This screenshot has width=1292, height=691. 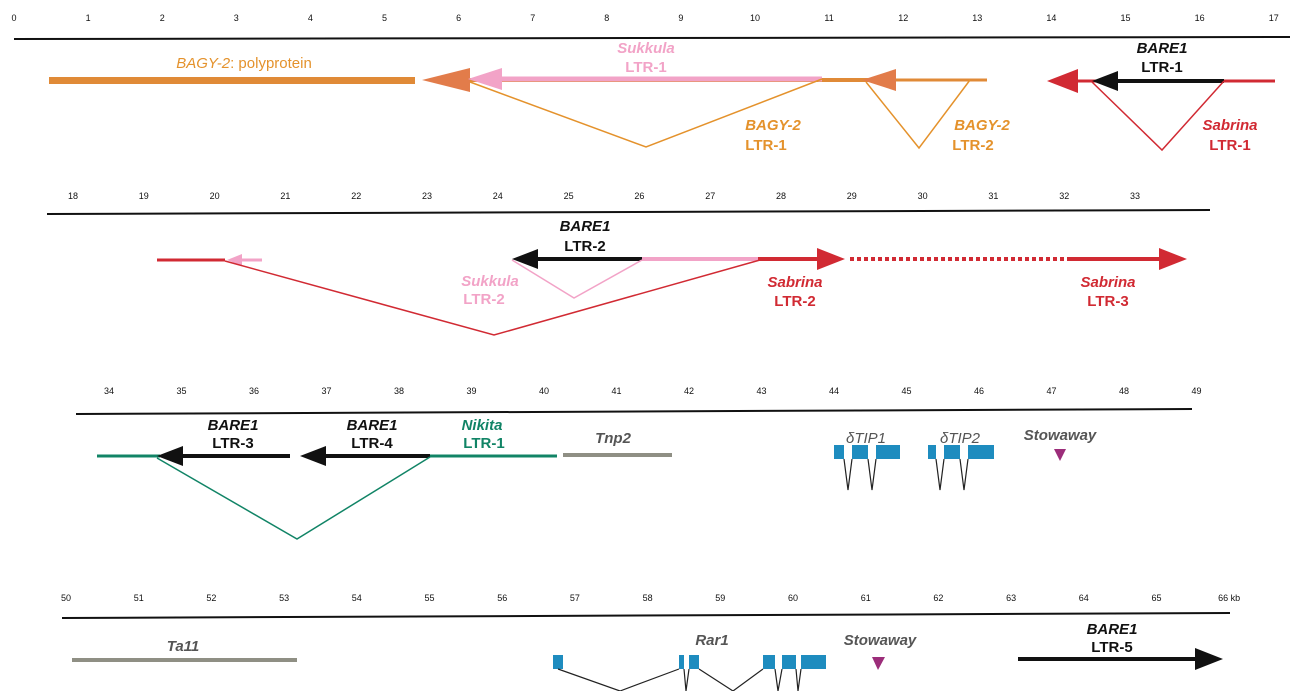 I want to click on sabrina-ltr2-ltr: LTR-2, so click(x=794, y=301).